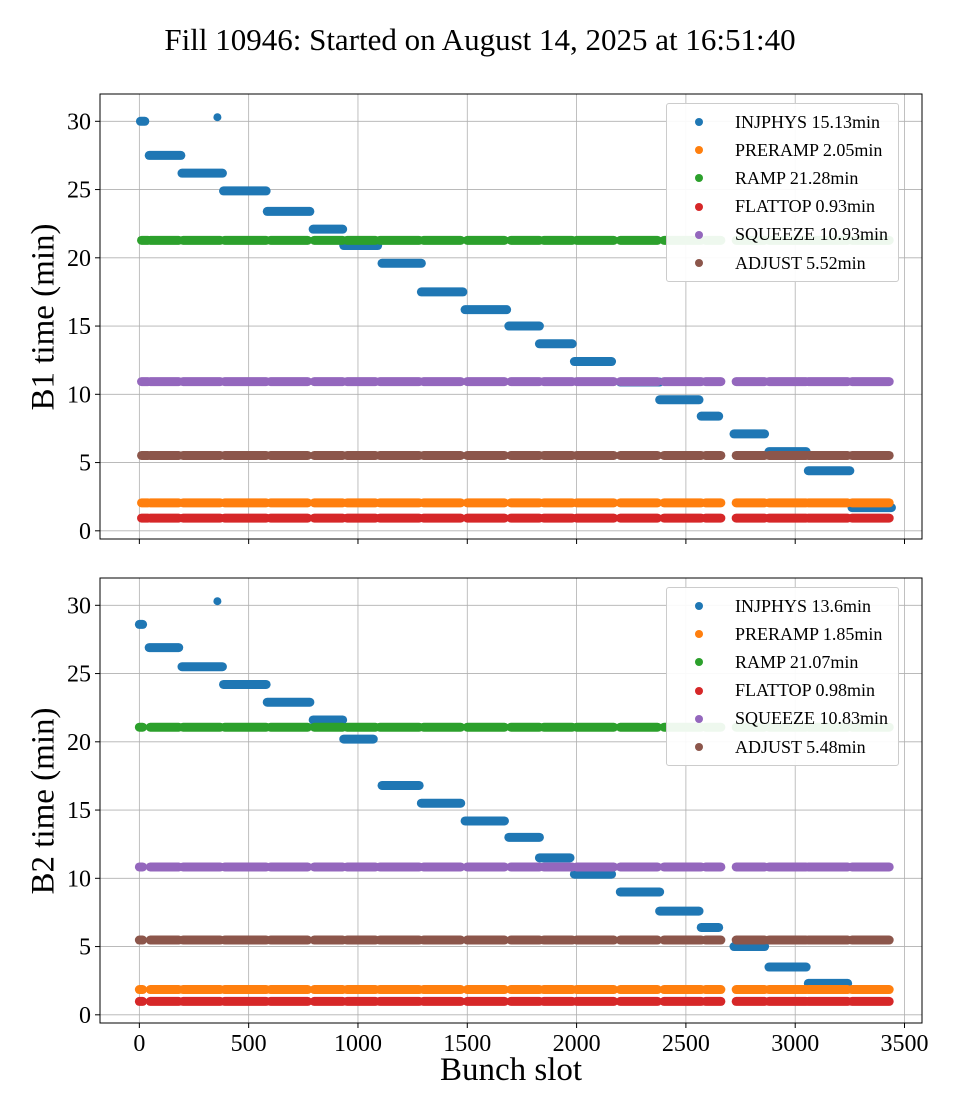  What do you see at coordinates (797, 177) in the screenshot?
I see `legend-label: RAMP 21.28min` at bounding box center [797, 177].